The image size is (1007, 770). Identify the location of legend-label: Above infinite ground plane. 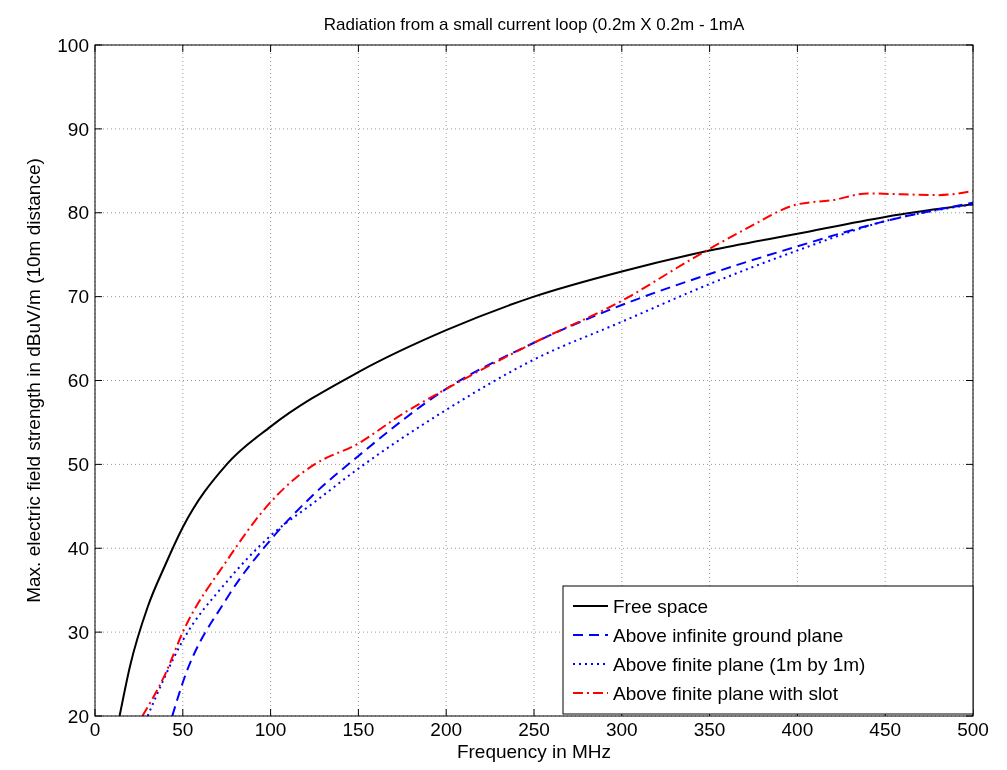
(728, 635).